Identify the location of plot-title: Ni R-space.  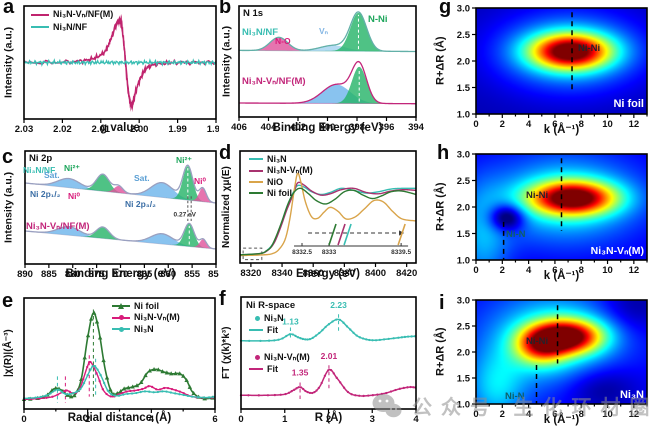
(271, 305).